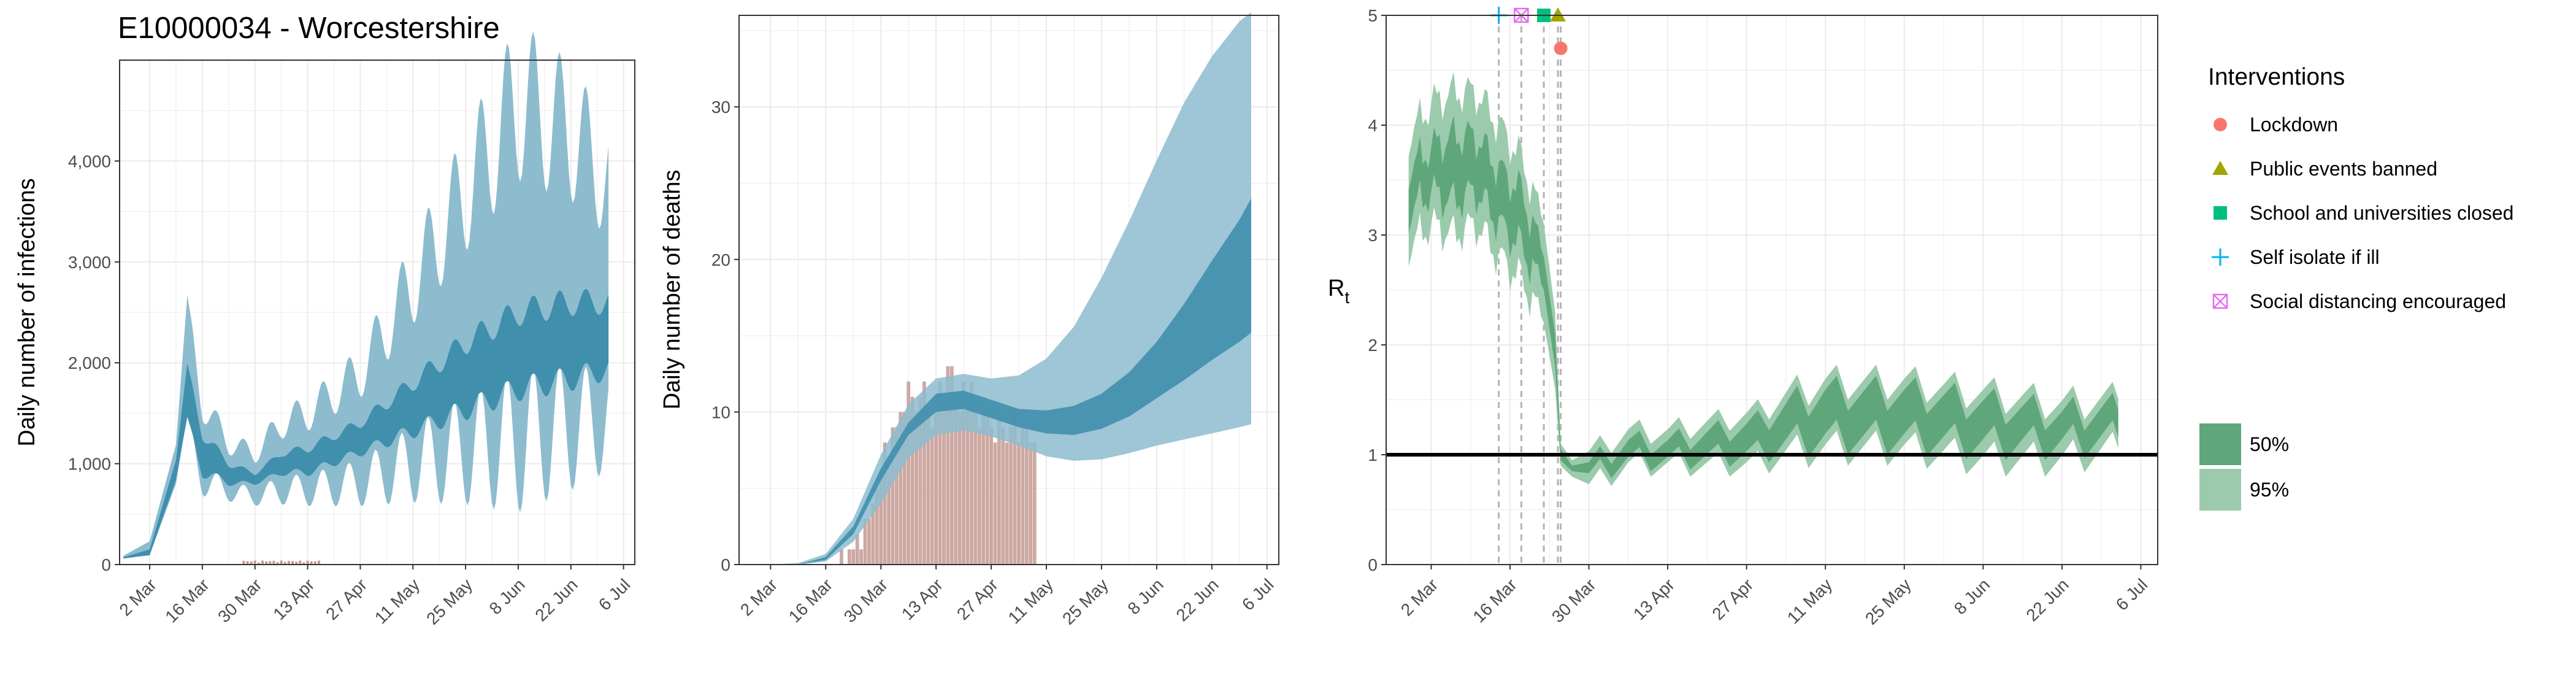  What do you see at coordinates (89, 162) in the screenshot?
I see `infections-y-tick-label: 4,000` at bounding box center [89, 162].